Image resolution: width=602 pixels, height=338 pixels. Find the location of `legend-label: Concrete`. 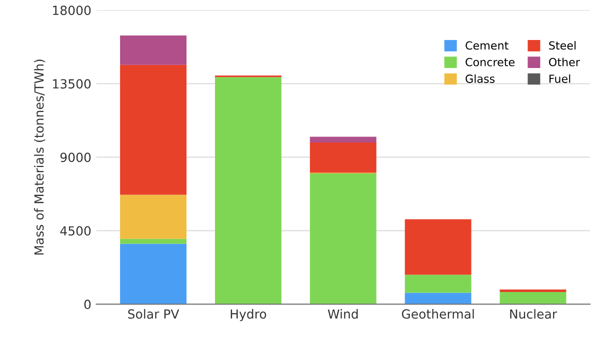

legend-label: Concrete is located at coordinates (490, 62).